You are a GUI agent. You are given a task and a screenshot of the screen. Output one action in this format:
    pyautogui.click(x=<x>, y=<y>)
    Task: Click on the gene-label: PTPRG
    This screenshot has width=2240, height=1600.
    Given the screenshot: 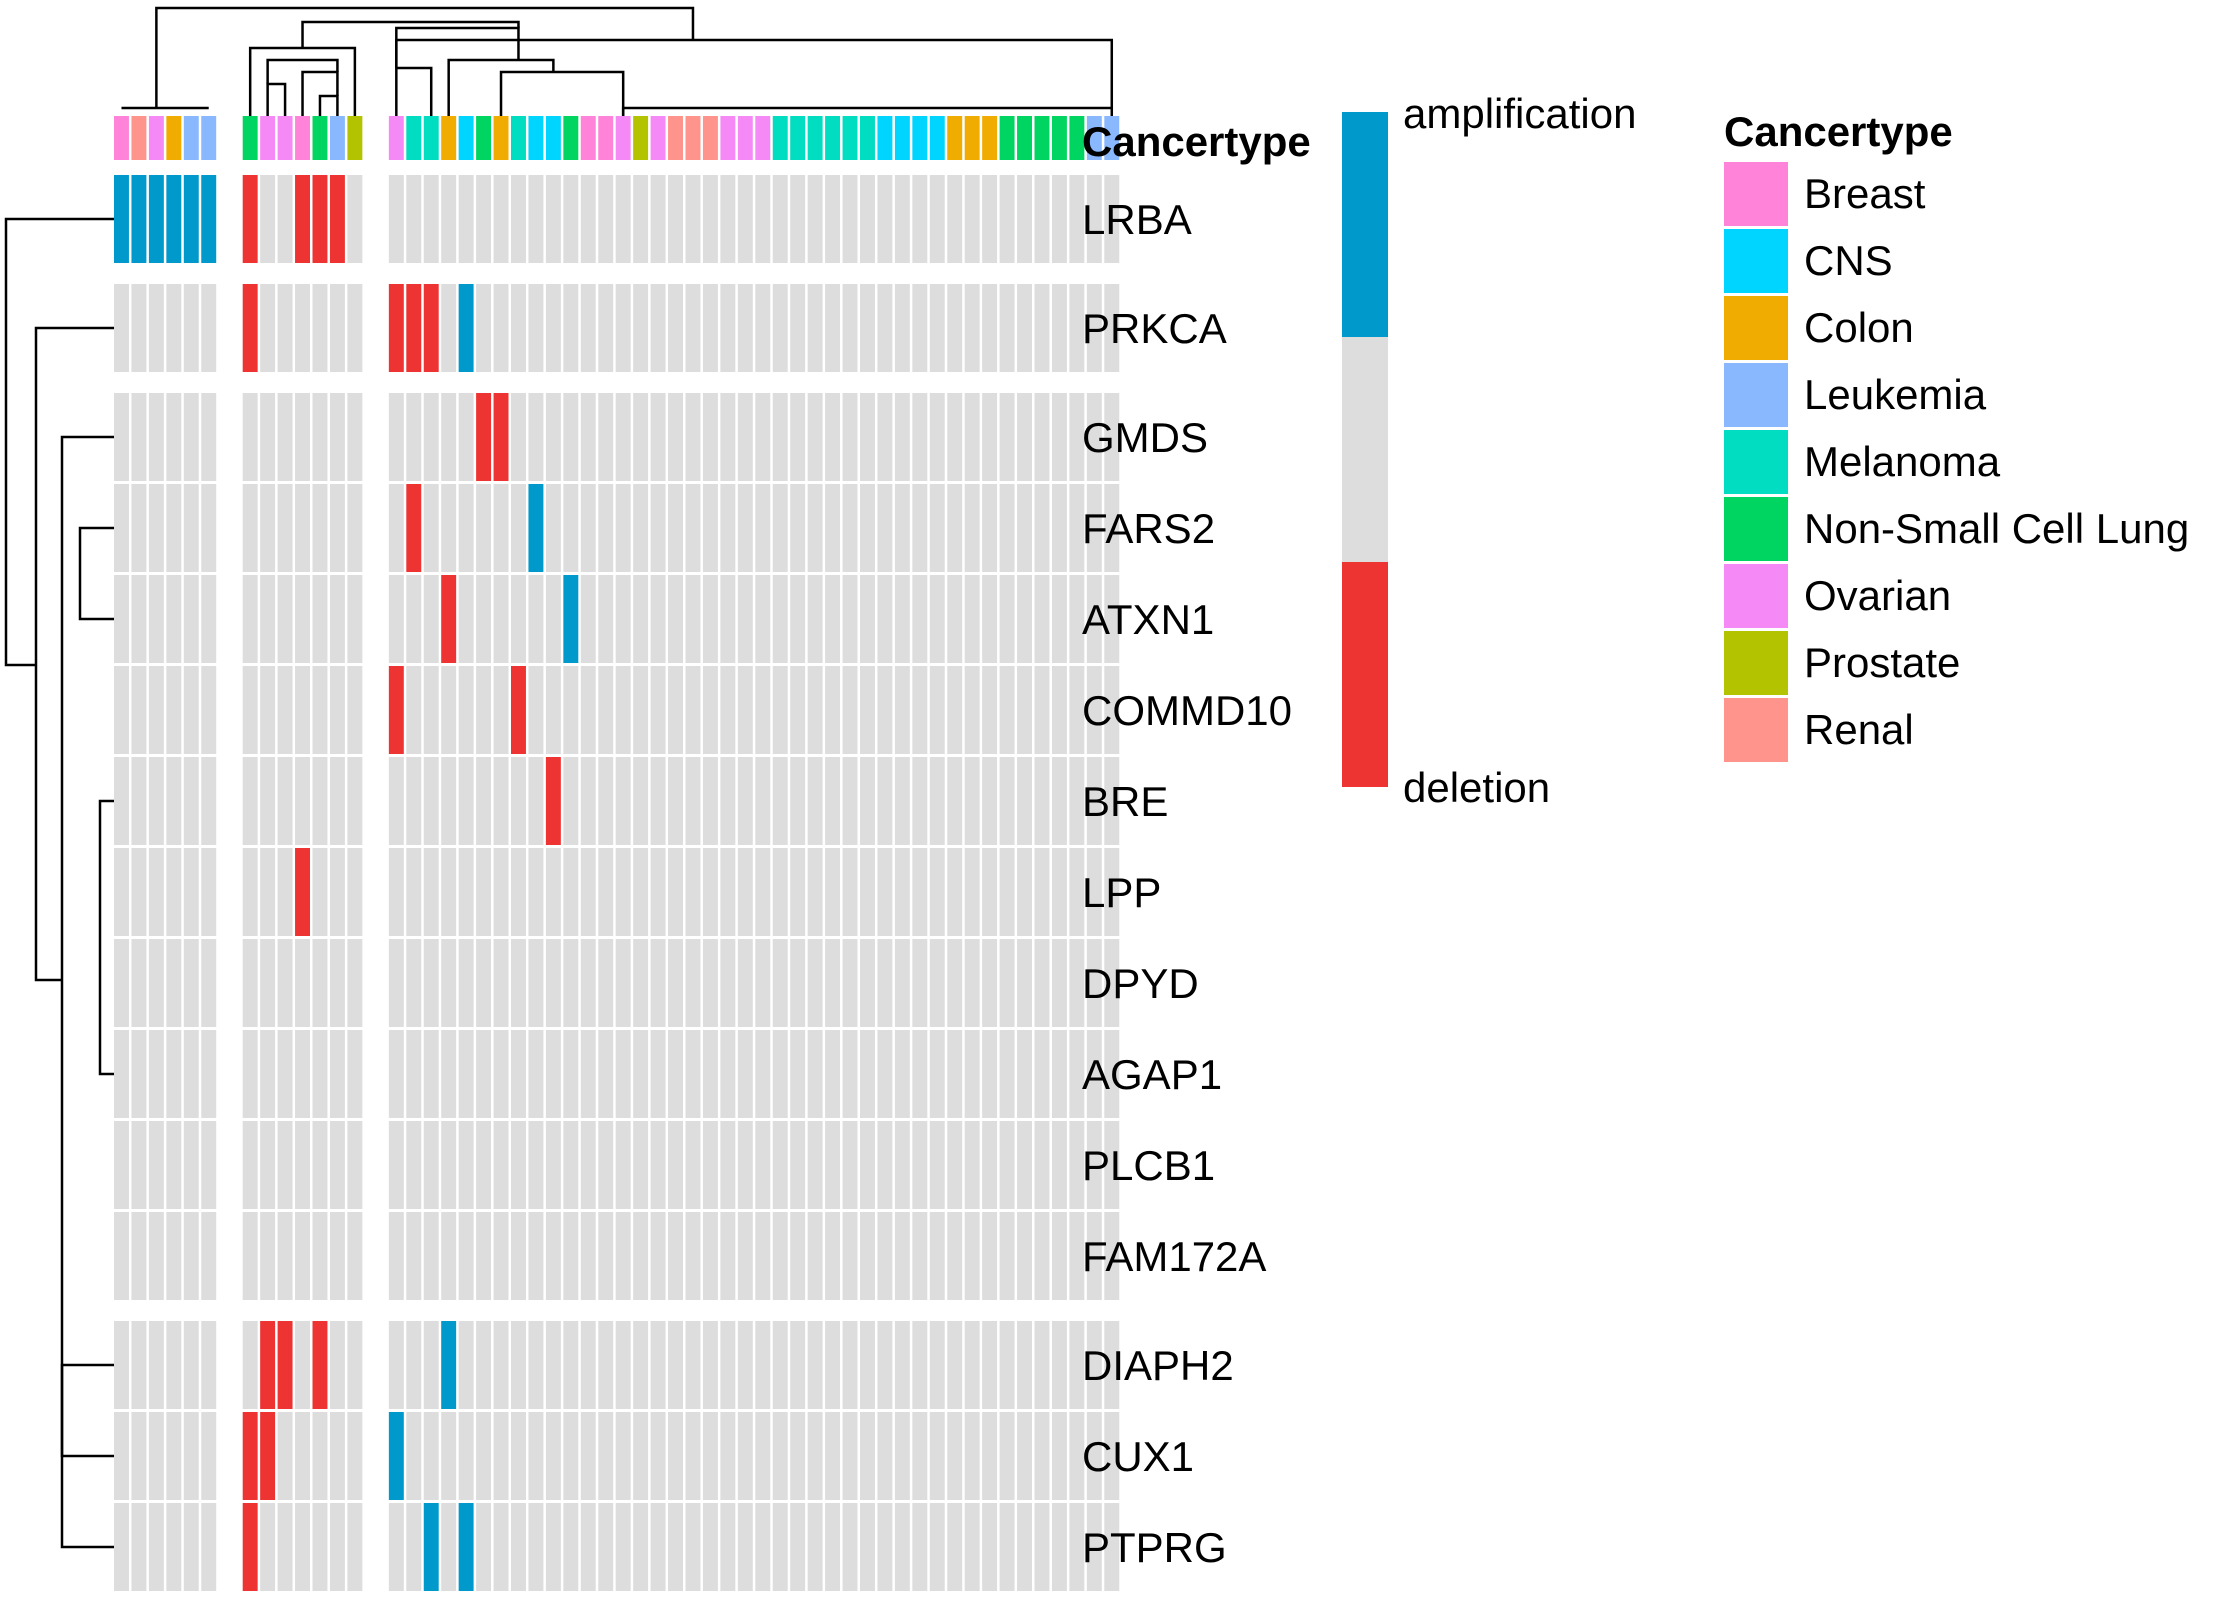 What is the action you would take?
    pyautogui.click(x=1154, y=1547)
    